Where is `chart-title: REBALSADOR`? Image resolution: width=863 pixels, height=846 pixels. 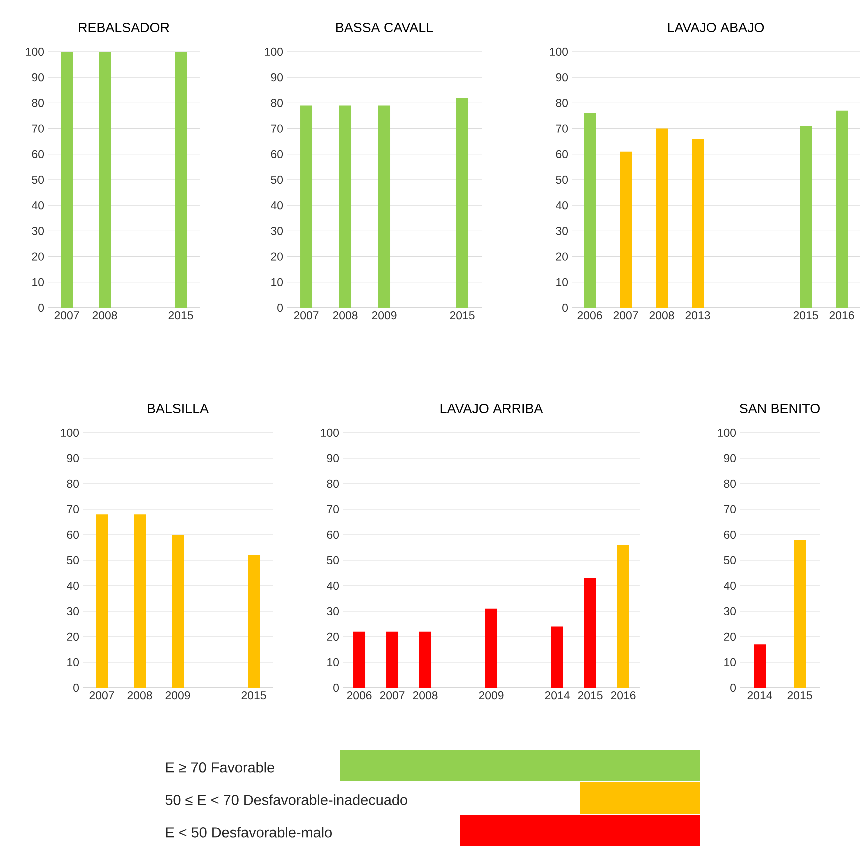 chart-title: REBALSADOR is located at coordinates (124, 27).